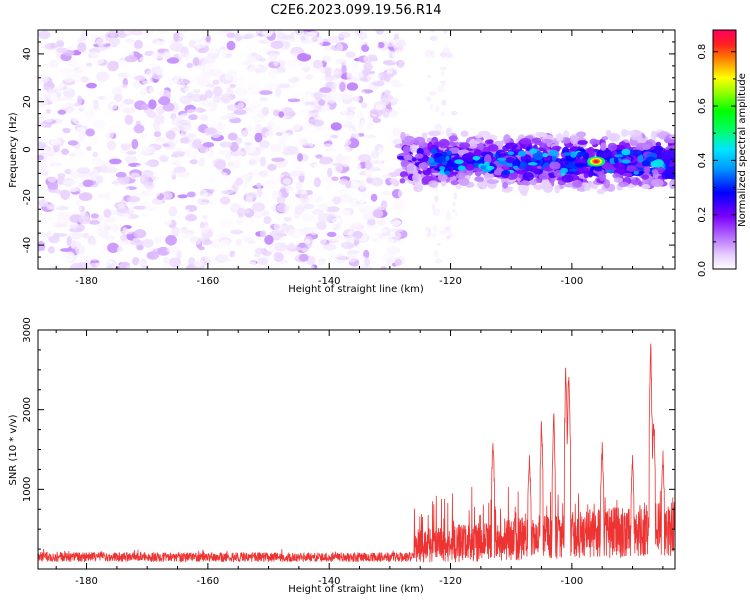 This screenshot has height=600, width=750. What do you see at coordinates (86, 581) in the screenshot?
I see `snr-x-tick-label: -180` at bounding box center [86, 581].